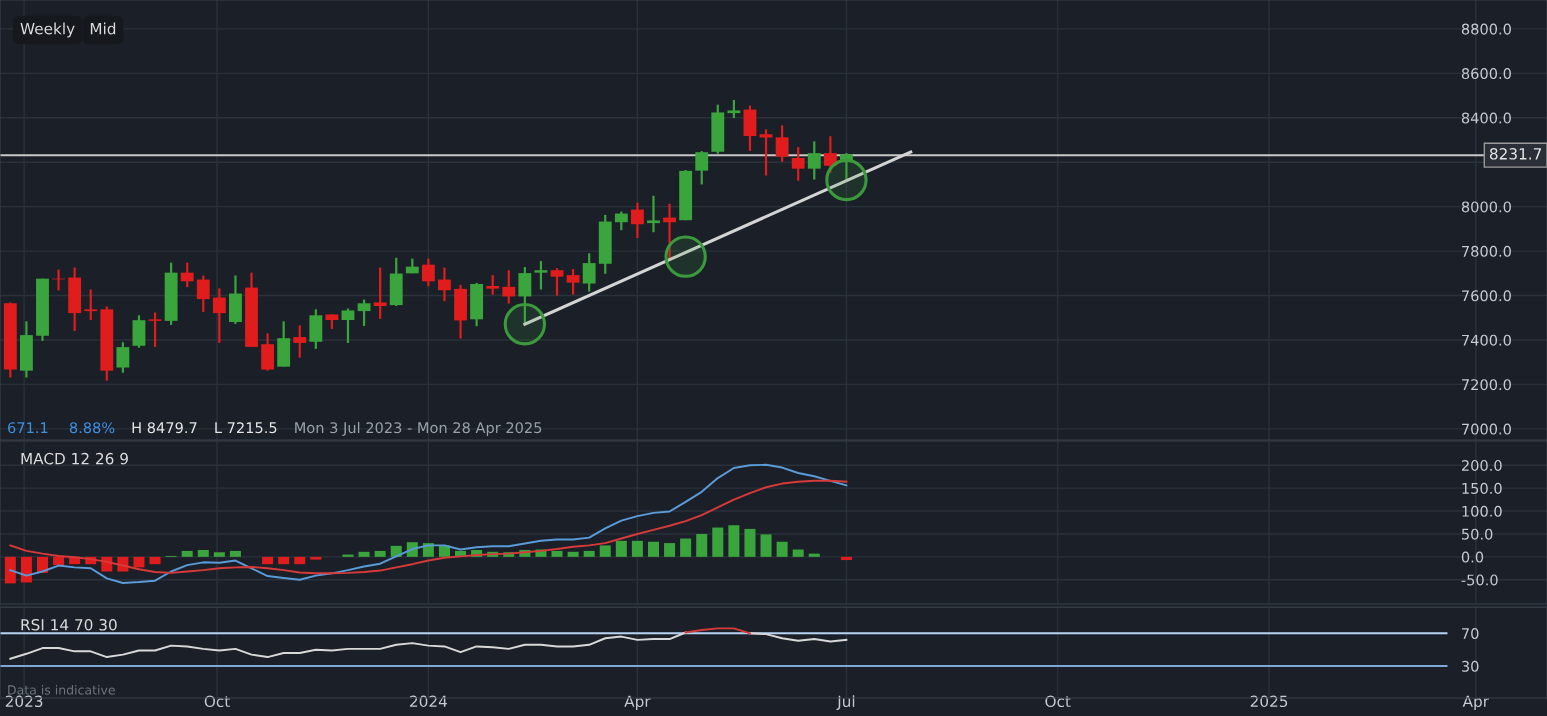  What do you see at coordinates (246, 428) in the screenshot?
I see `annotation: L 7215.5` at bounding box center [246, 428].